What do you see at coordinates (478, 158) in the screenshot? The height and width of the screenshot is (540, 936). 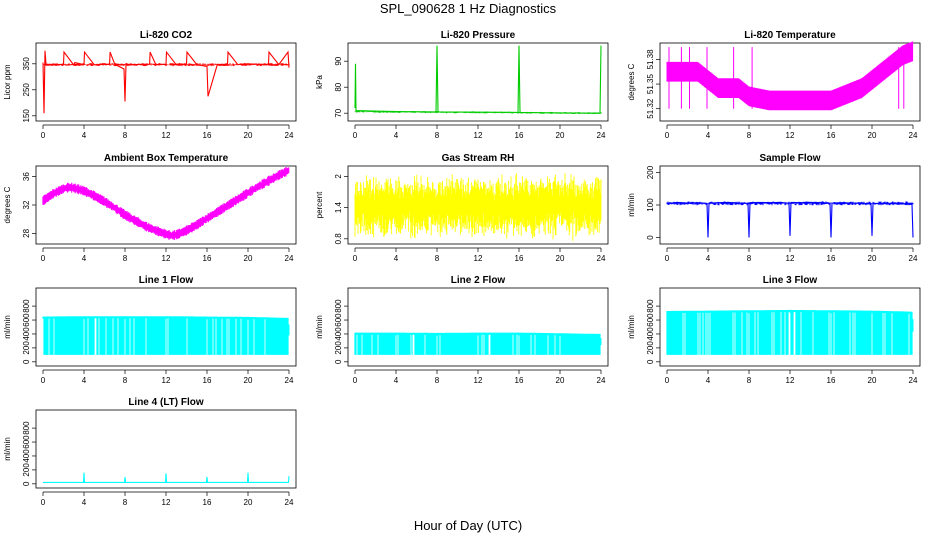 I see `rh-title: Gas Stream RH` at bounding box center [478, 158].